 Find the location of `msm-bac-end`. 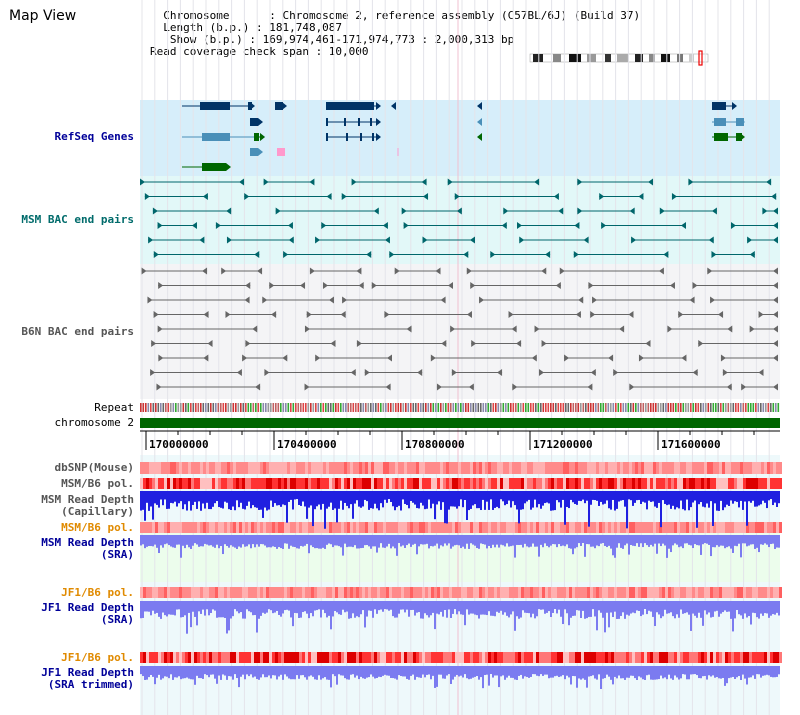

msm-bac-end is located at coordinates (155, 211).